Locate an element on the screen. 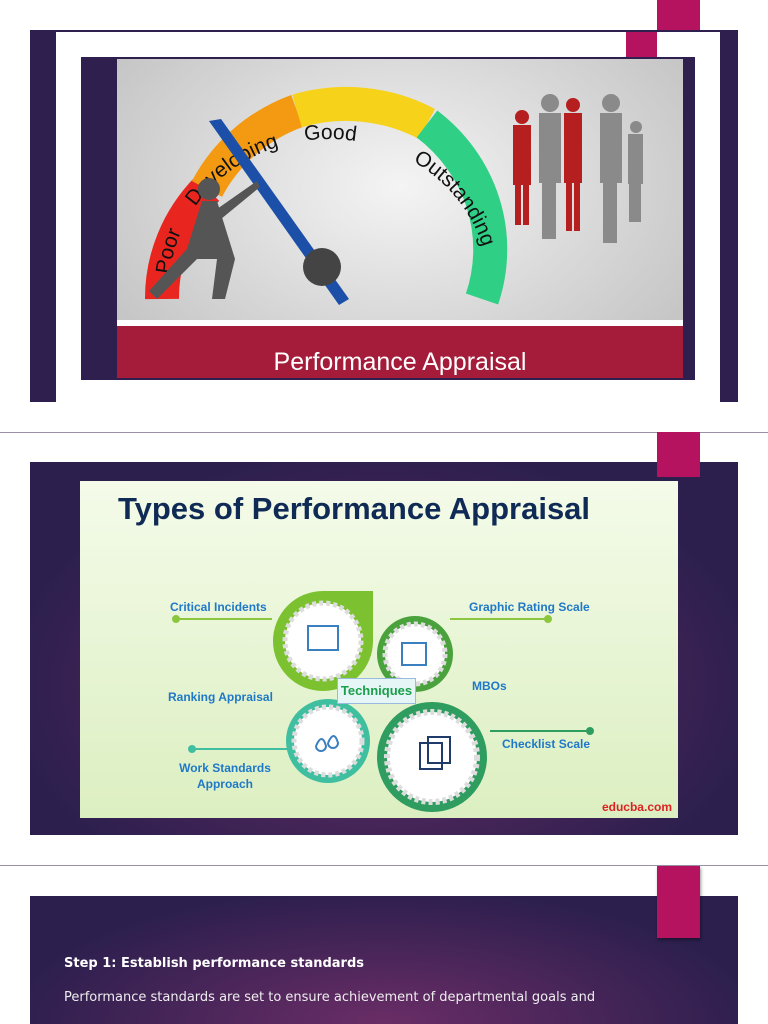 This screenshot has width=768, height=1024. svg-text: Good is located at coordinates (330, 133).